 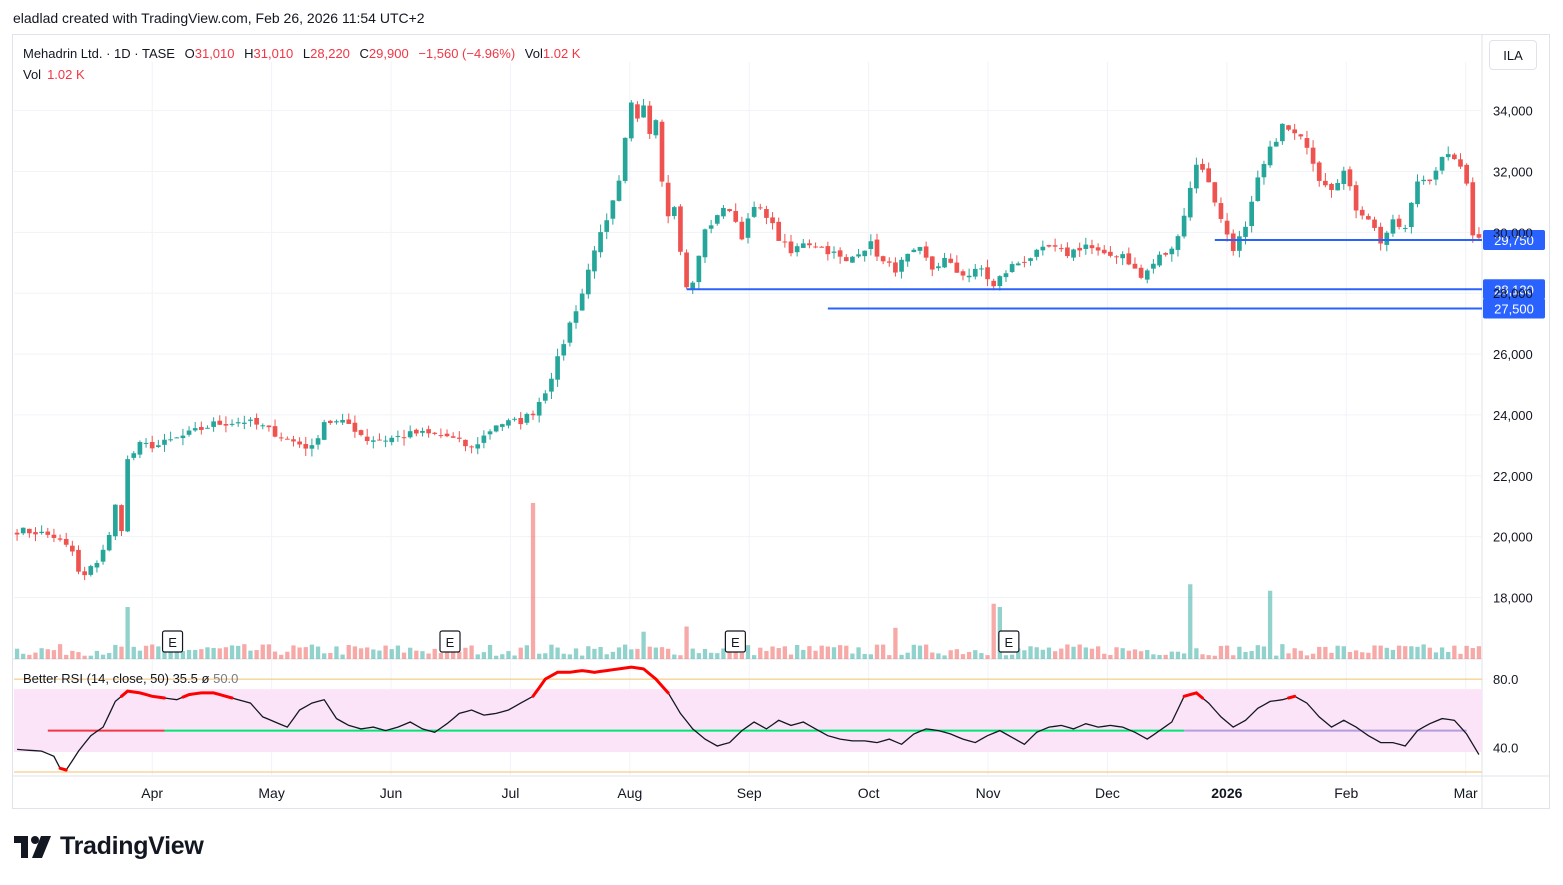 I want to click on logo-text: TradingView, so click(x=132, y=846).